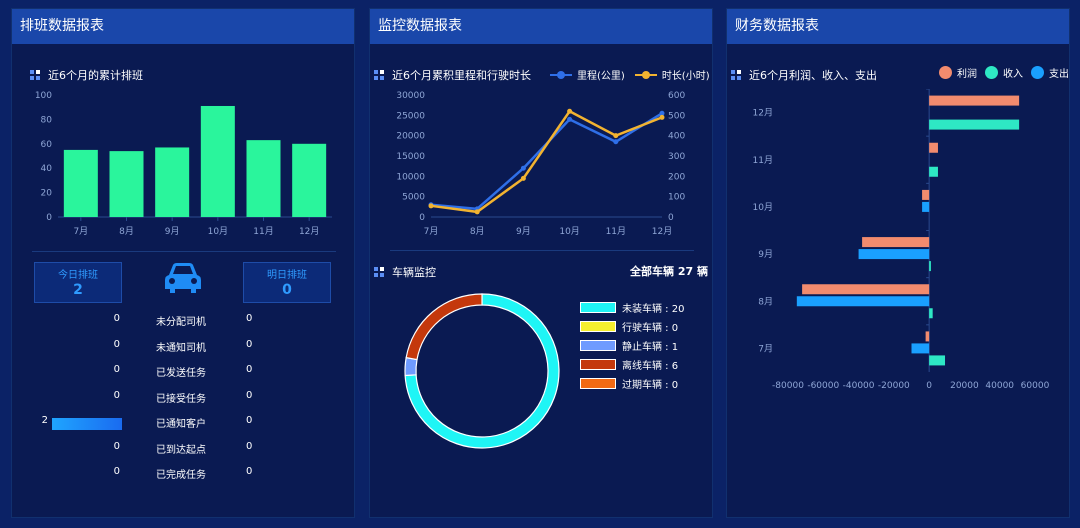 The height and width of the screenshot is (528, 1080). Describe the element at coordinates (813, 75) in the screenshot. I see `finance-chart-subtitle: 近6个月利润、收入、支出` at that location.